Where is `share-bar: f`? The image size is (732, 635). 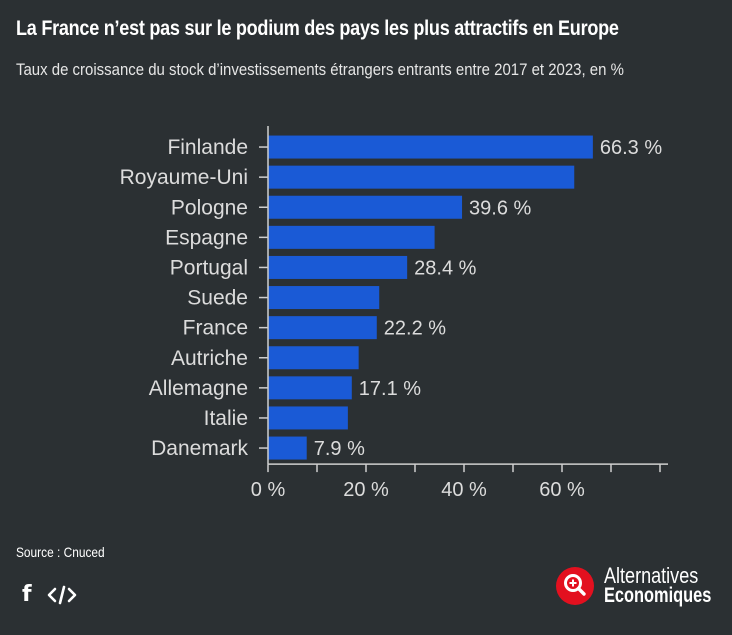 share-bar: f is located at coordinates (50, 595).